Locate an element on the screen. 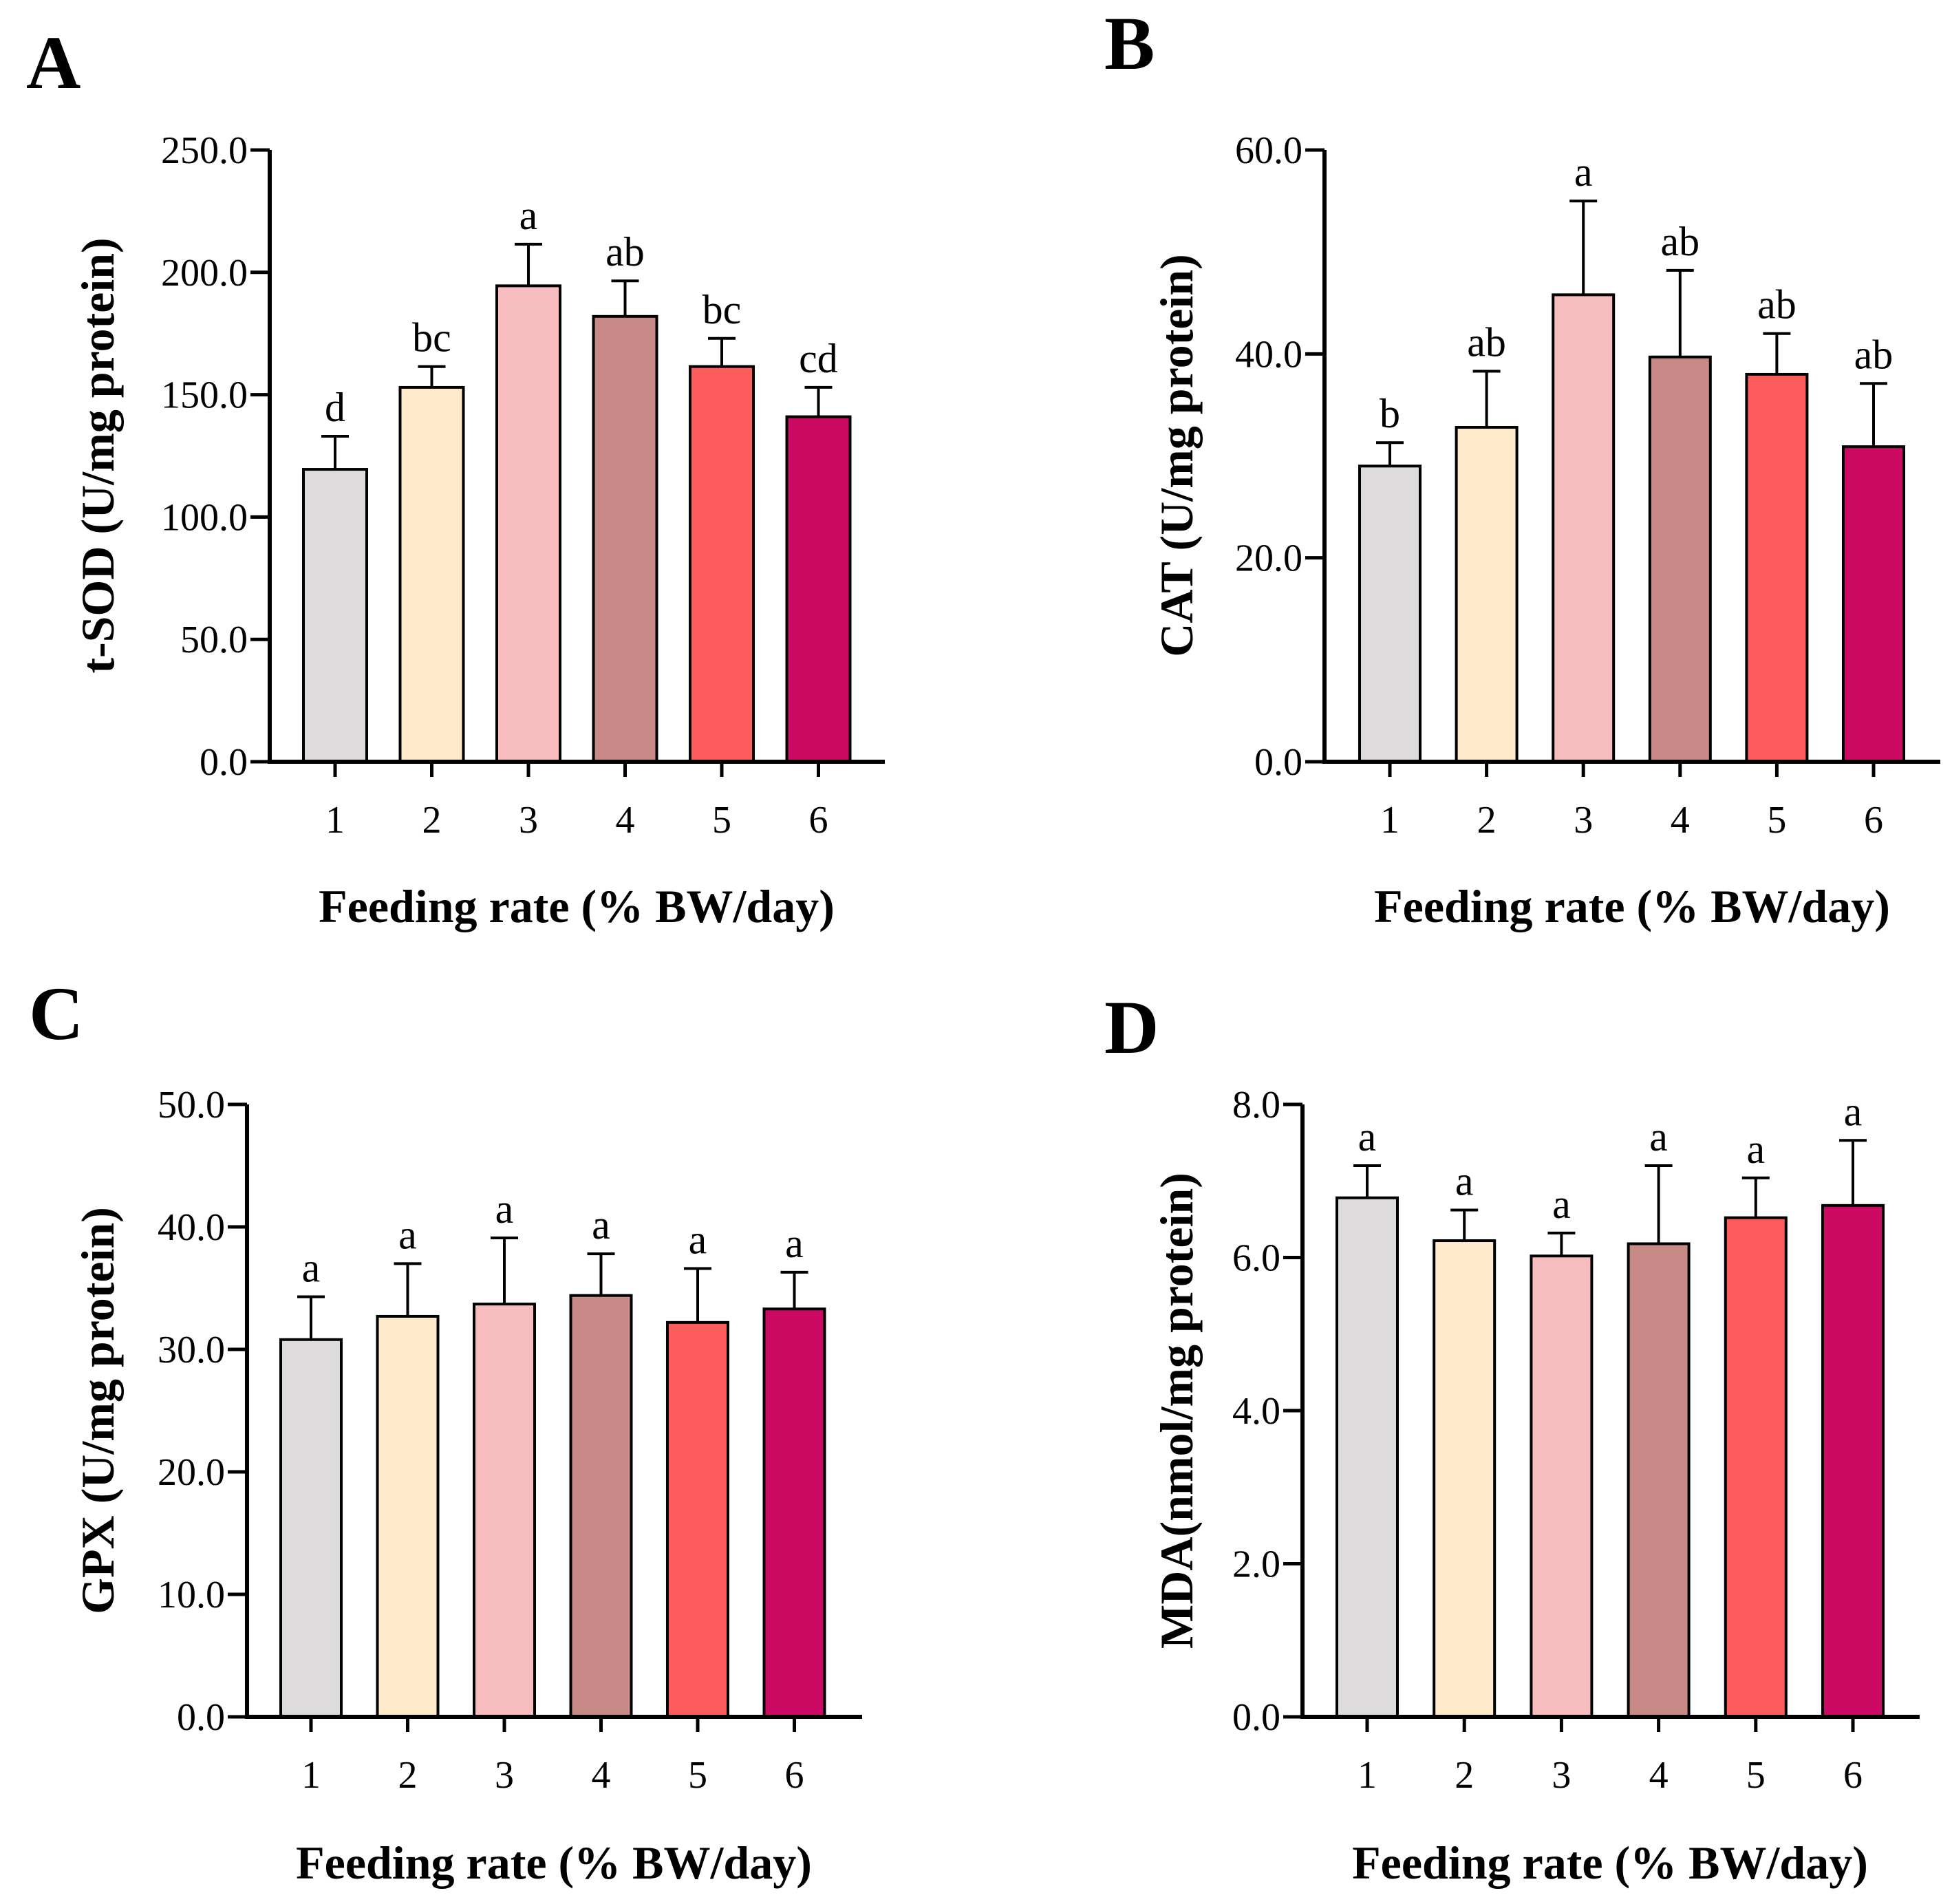 Image resolution: width=1952 pixels, height=1904 pixels. y-tick-label-c-2: 20.0 is located at coordinates (192, 1473).